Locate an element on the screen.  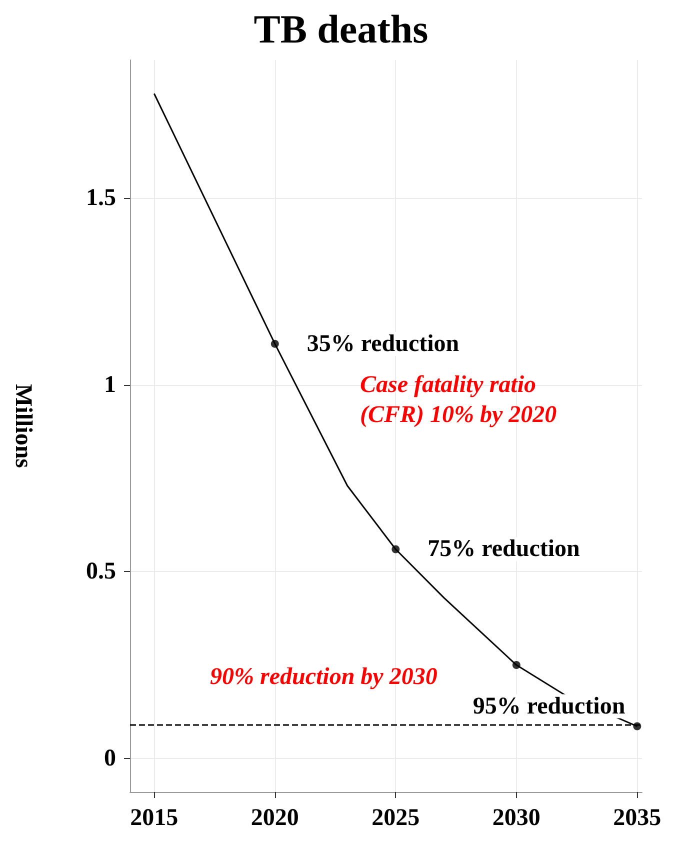
y-tick-label: 0.5 is located at coordinates (101, 571).